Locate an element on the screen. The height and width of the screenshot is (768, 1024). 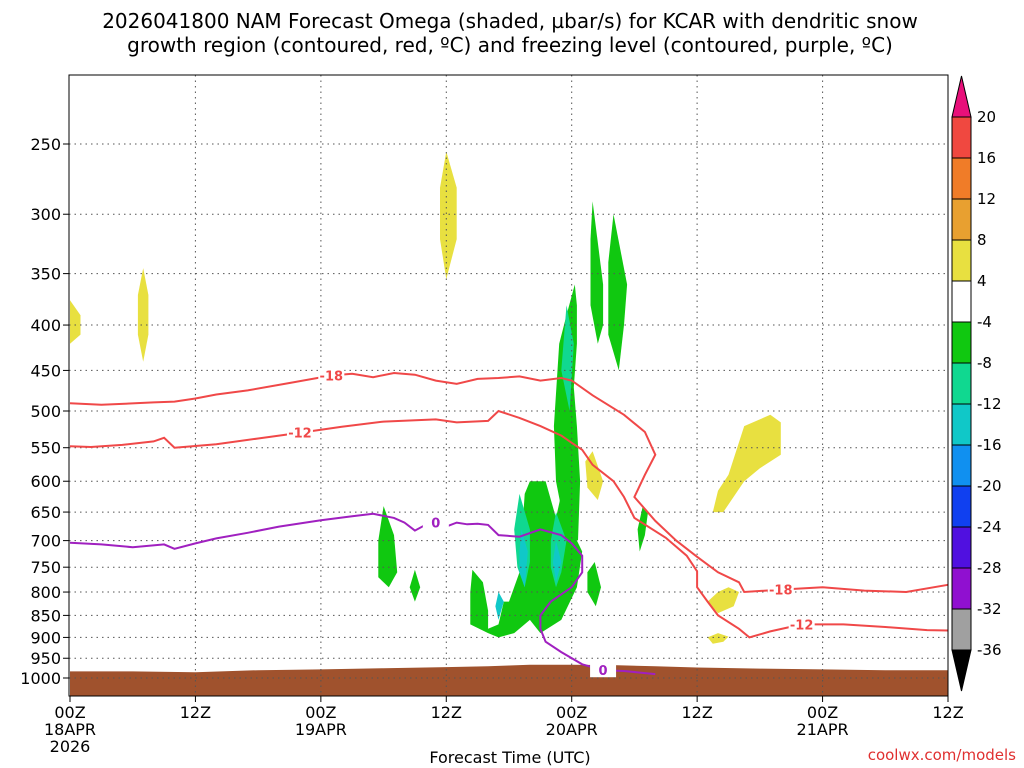
y-tick-label-750: 750 is located at coordinates (45, 567).